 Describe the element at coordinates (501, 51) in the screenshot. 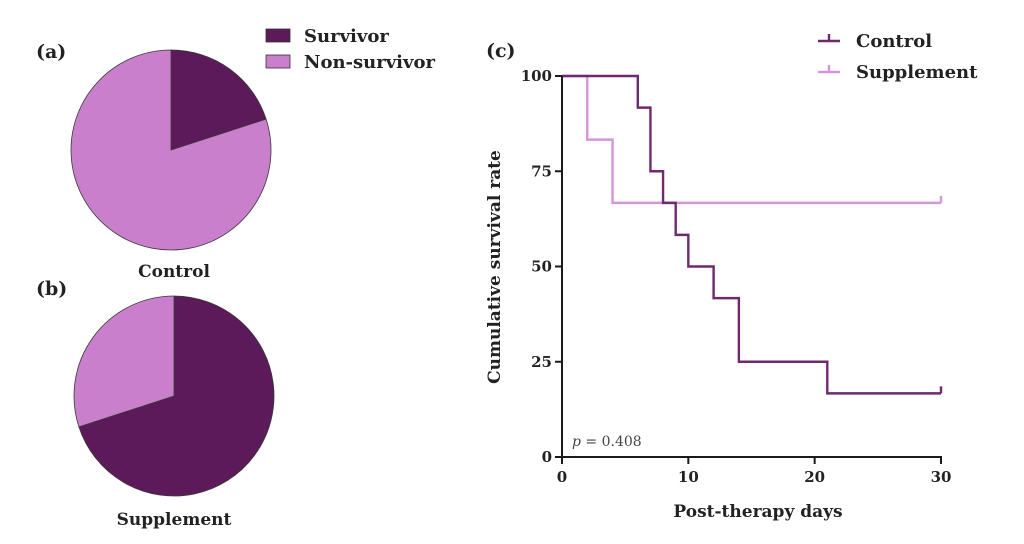

I see `panel-label-c: (c)` at that location.